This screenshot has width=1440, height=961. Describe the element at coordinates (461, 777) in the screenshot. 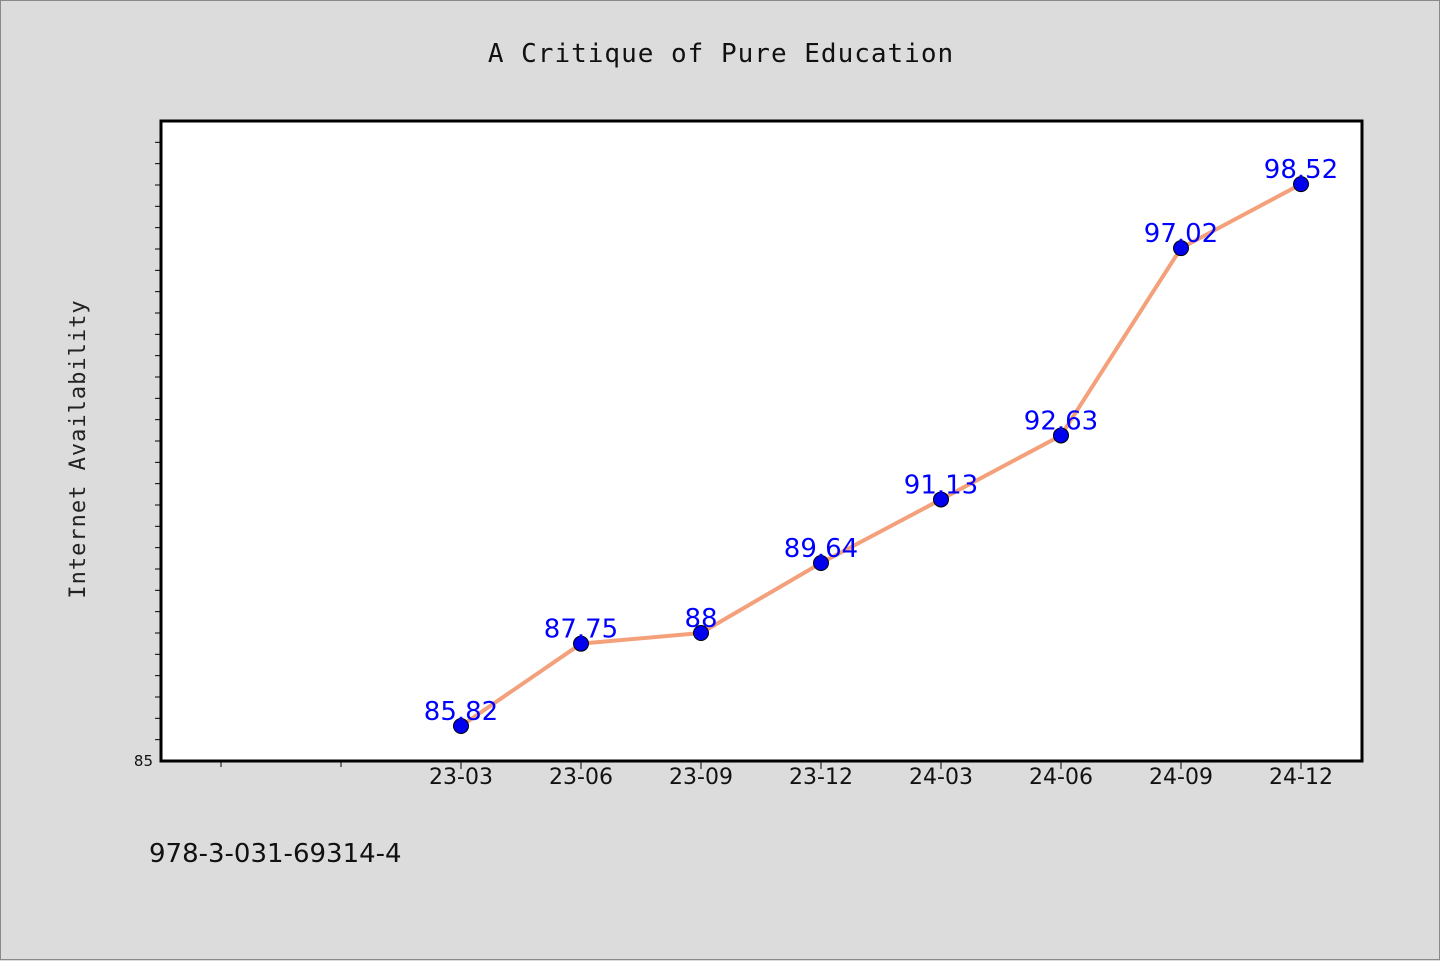

I see `x-tick-label: 23-03` at that location.